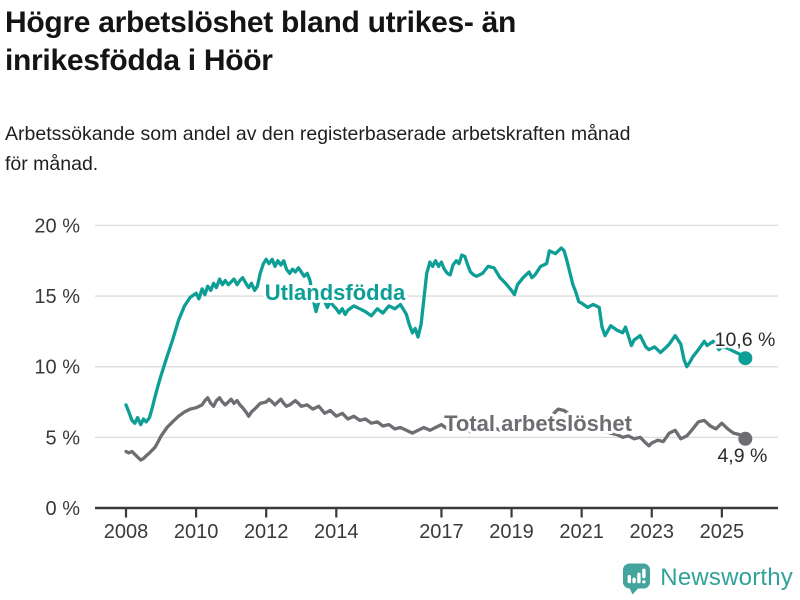  Describe the element at coordinates (745, 340) in the screenshot. I see `end-value-label-utlandsfodda: 10,6 %` at that location.